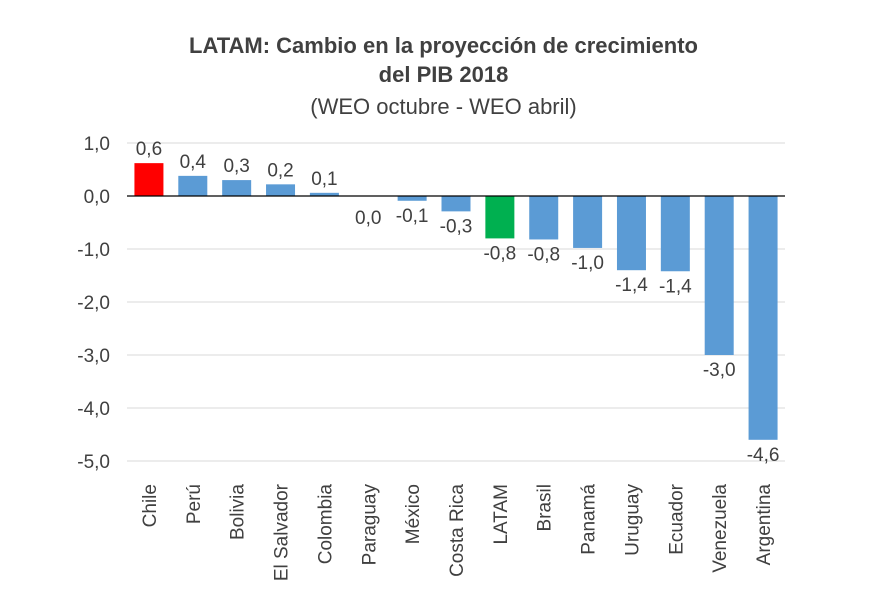 Image resolution: width=887 pixels, height=609 pixels. I want to click on x-tick-label: Ecuador, so click(676, 518).